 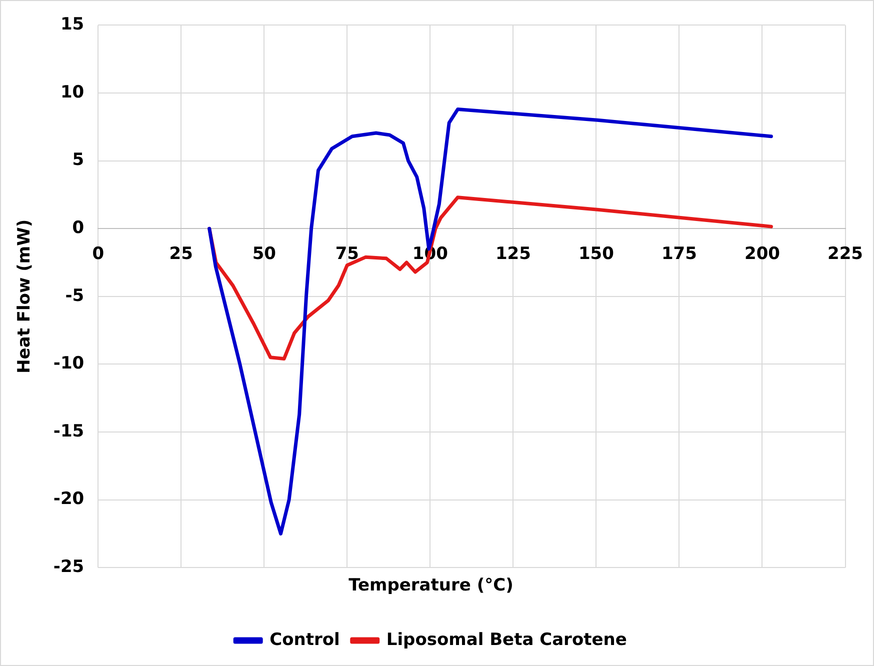 What do you see at coordinates (264, 254) in the screenshot?
I see `x-tick-label: 50` at bounding box center [264, 254].